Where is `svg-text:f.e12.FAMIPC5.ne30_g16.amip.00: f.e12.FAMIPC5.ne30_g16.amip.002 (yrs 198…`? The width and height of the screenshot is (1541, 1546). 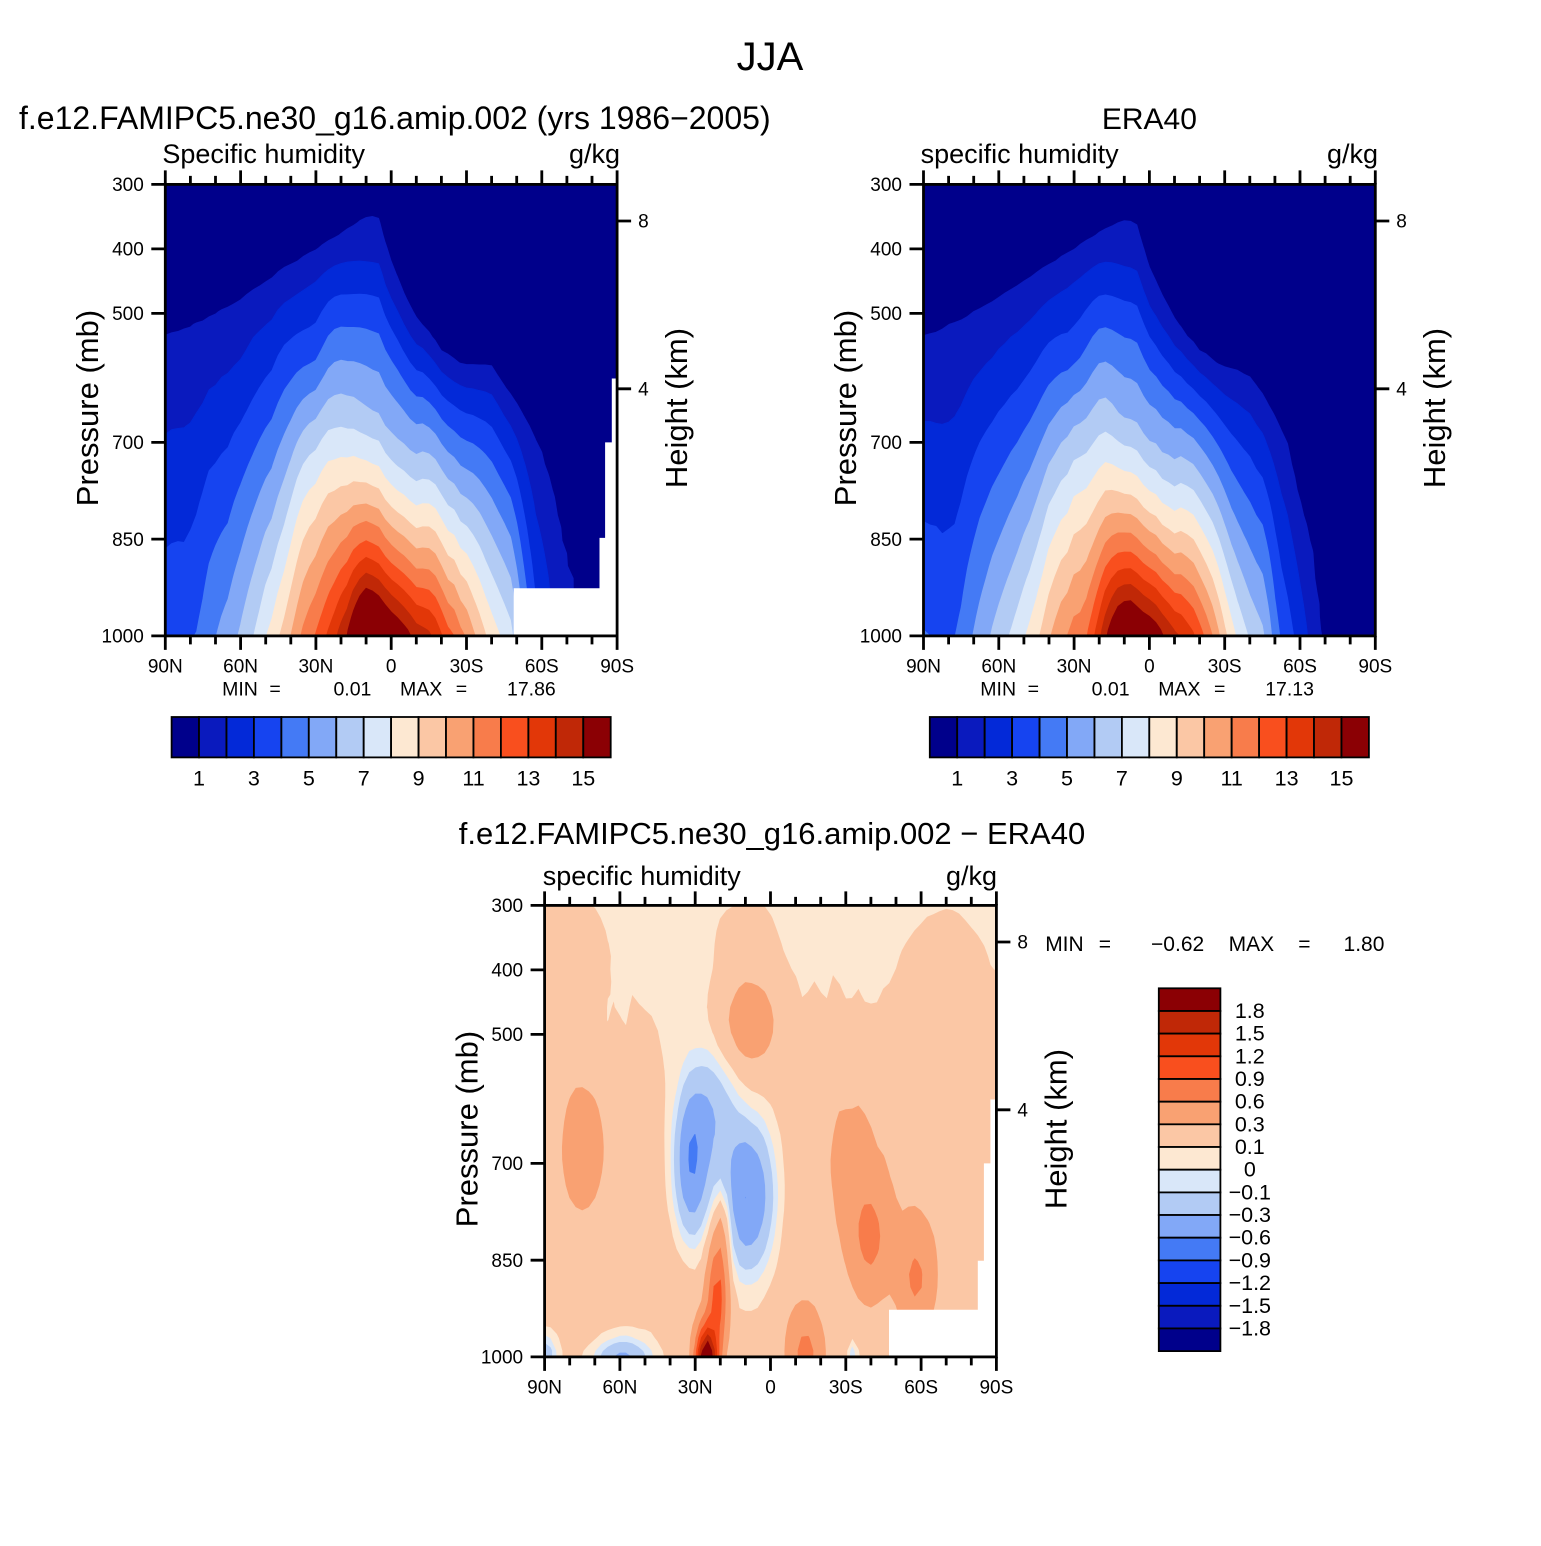 svg-text:f.e12.FAMIPC5.ne30_g16.amip.00: f.e12.FAMIPC5.ne30_g16.amip.002 (yrs 198… is located at coordinates (395, 118).